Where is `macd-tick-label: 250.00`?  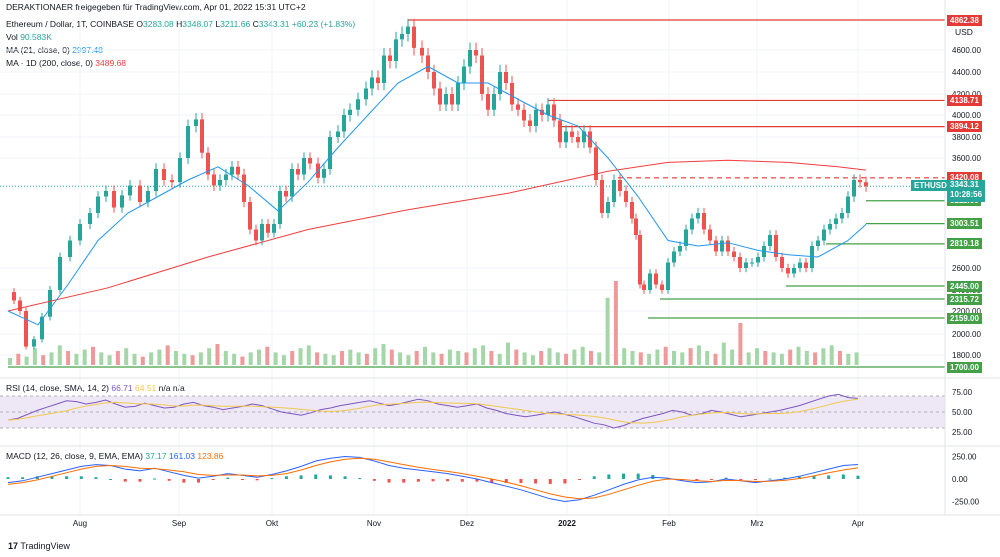 macd-tick-label: 250.00 is located at coordinates (964, 457).